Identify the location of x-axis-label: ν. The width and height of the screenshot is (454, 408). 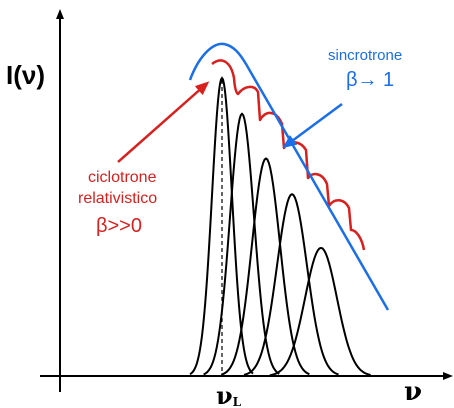
(413, 392).